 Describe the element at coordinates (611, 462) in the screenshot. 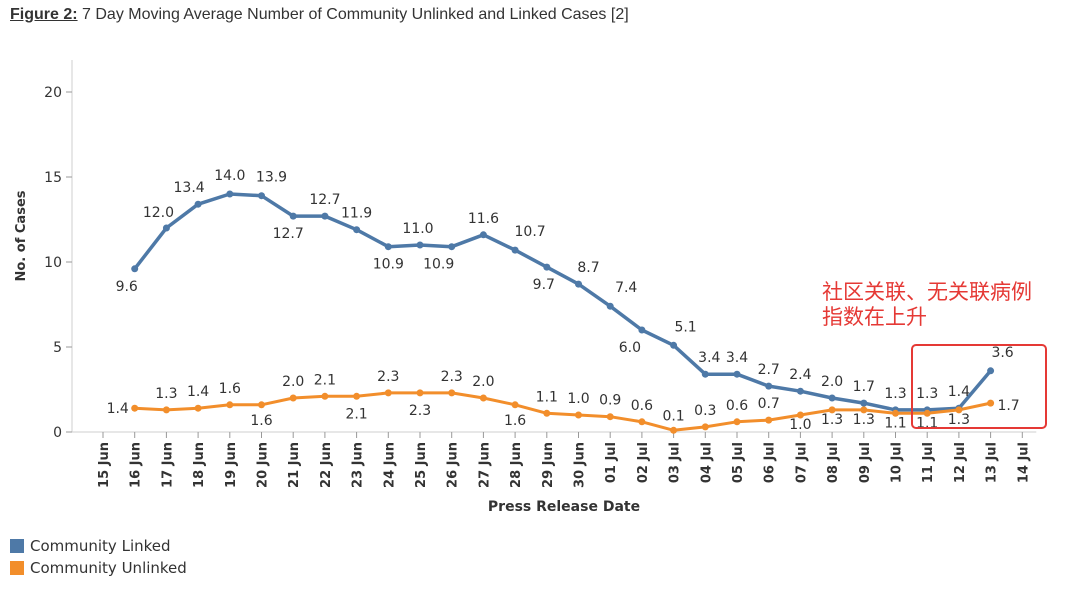

I see `x-tick-label: 01 Jul` at that location.